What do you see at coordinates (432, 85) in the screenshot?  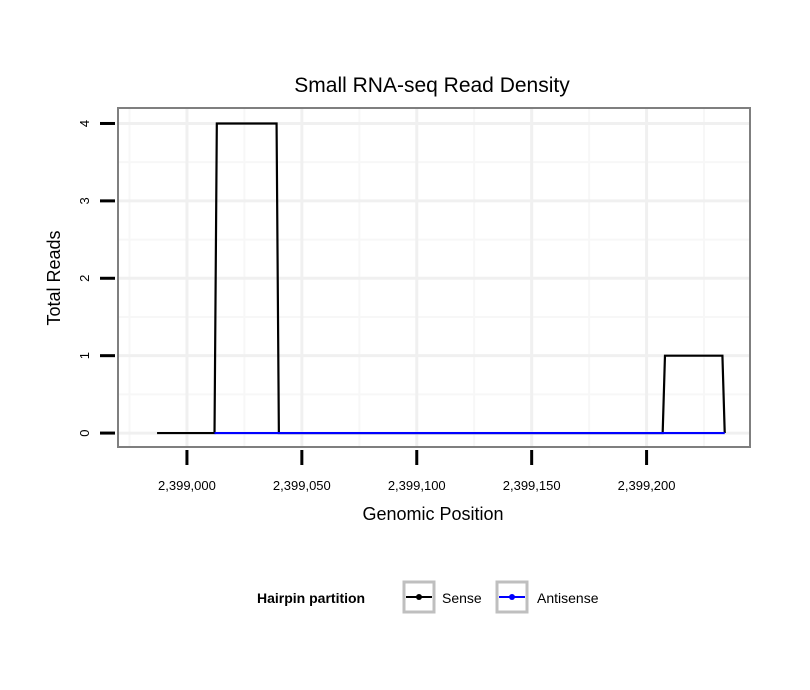 I see `chart-title: Small RNA-seq Read Density` at bounding box center [432, 85].